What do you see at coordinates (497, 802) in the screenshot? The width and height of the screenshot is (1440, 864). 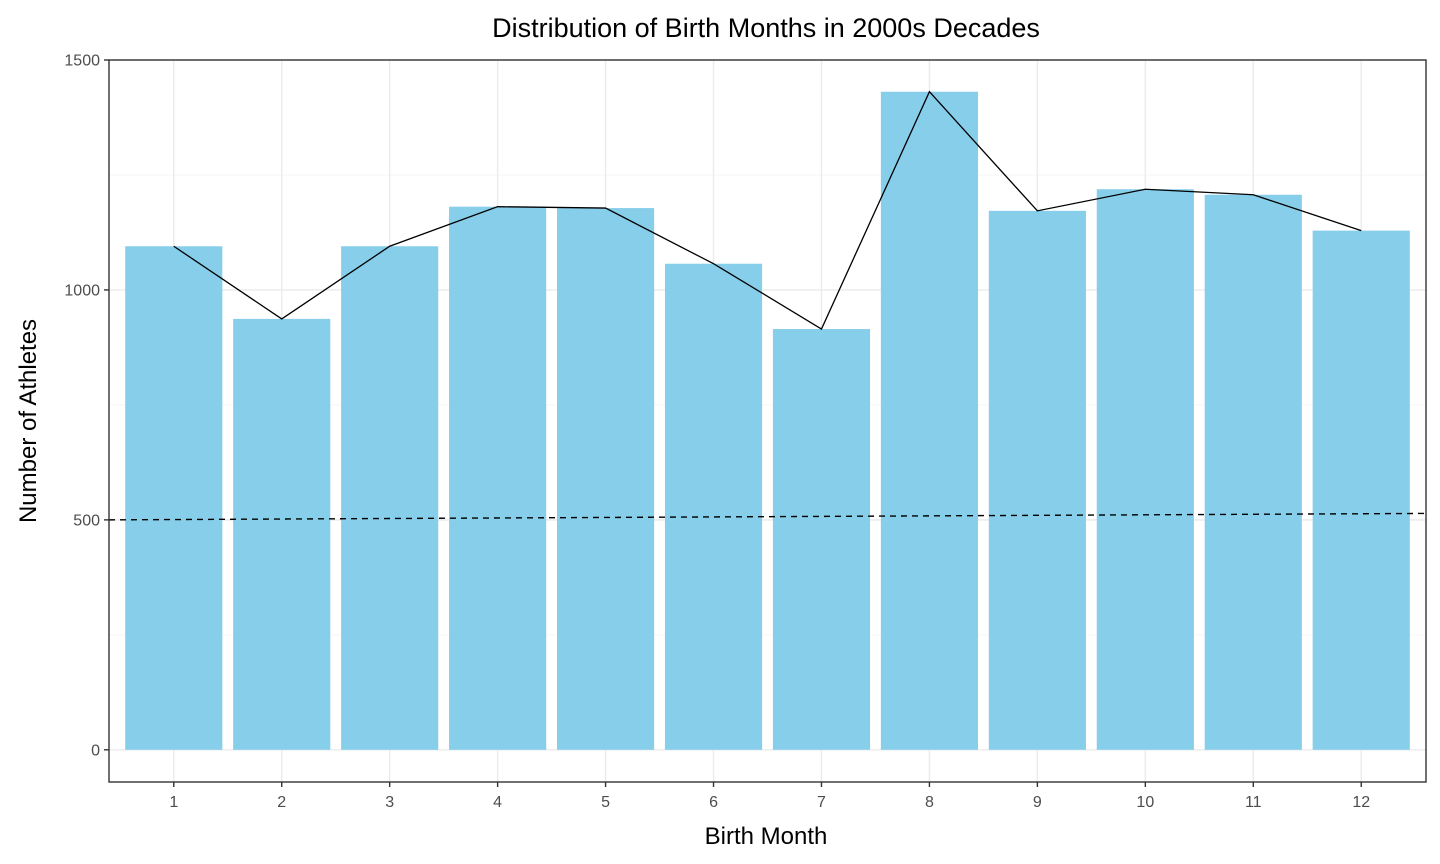 I see `x-tick-label: 4` at bounding box center [497, 802].